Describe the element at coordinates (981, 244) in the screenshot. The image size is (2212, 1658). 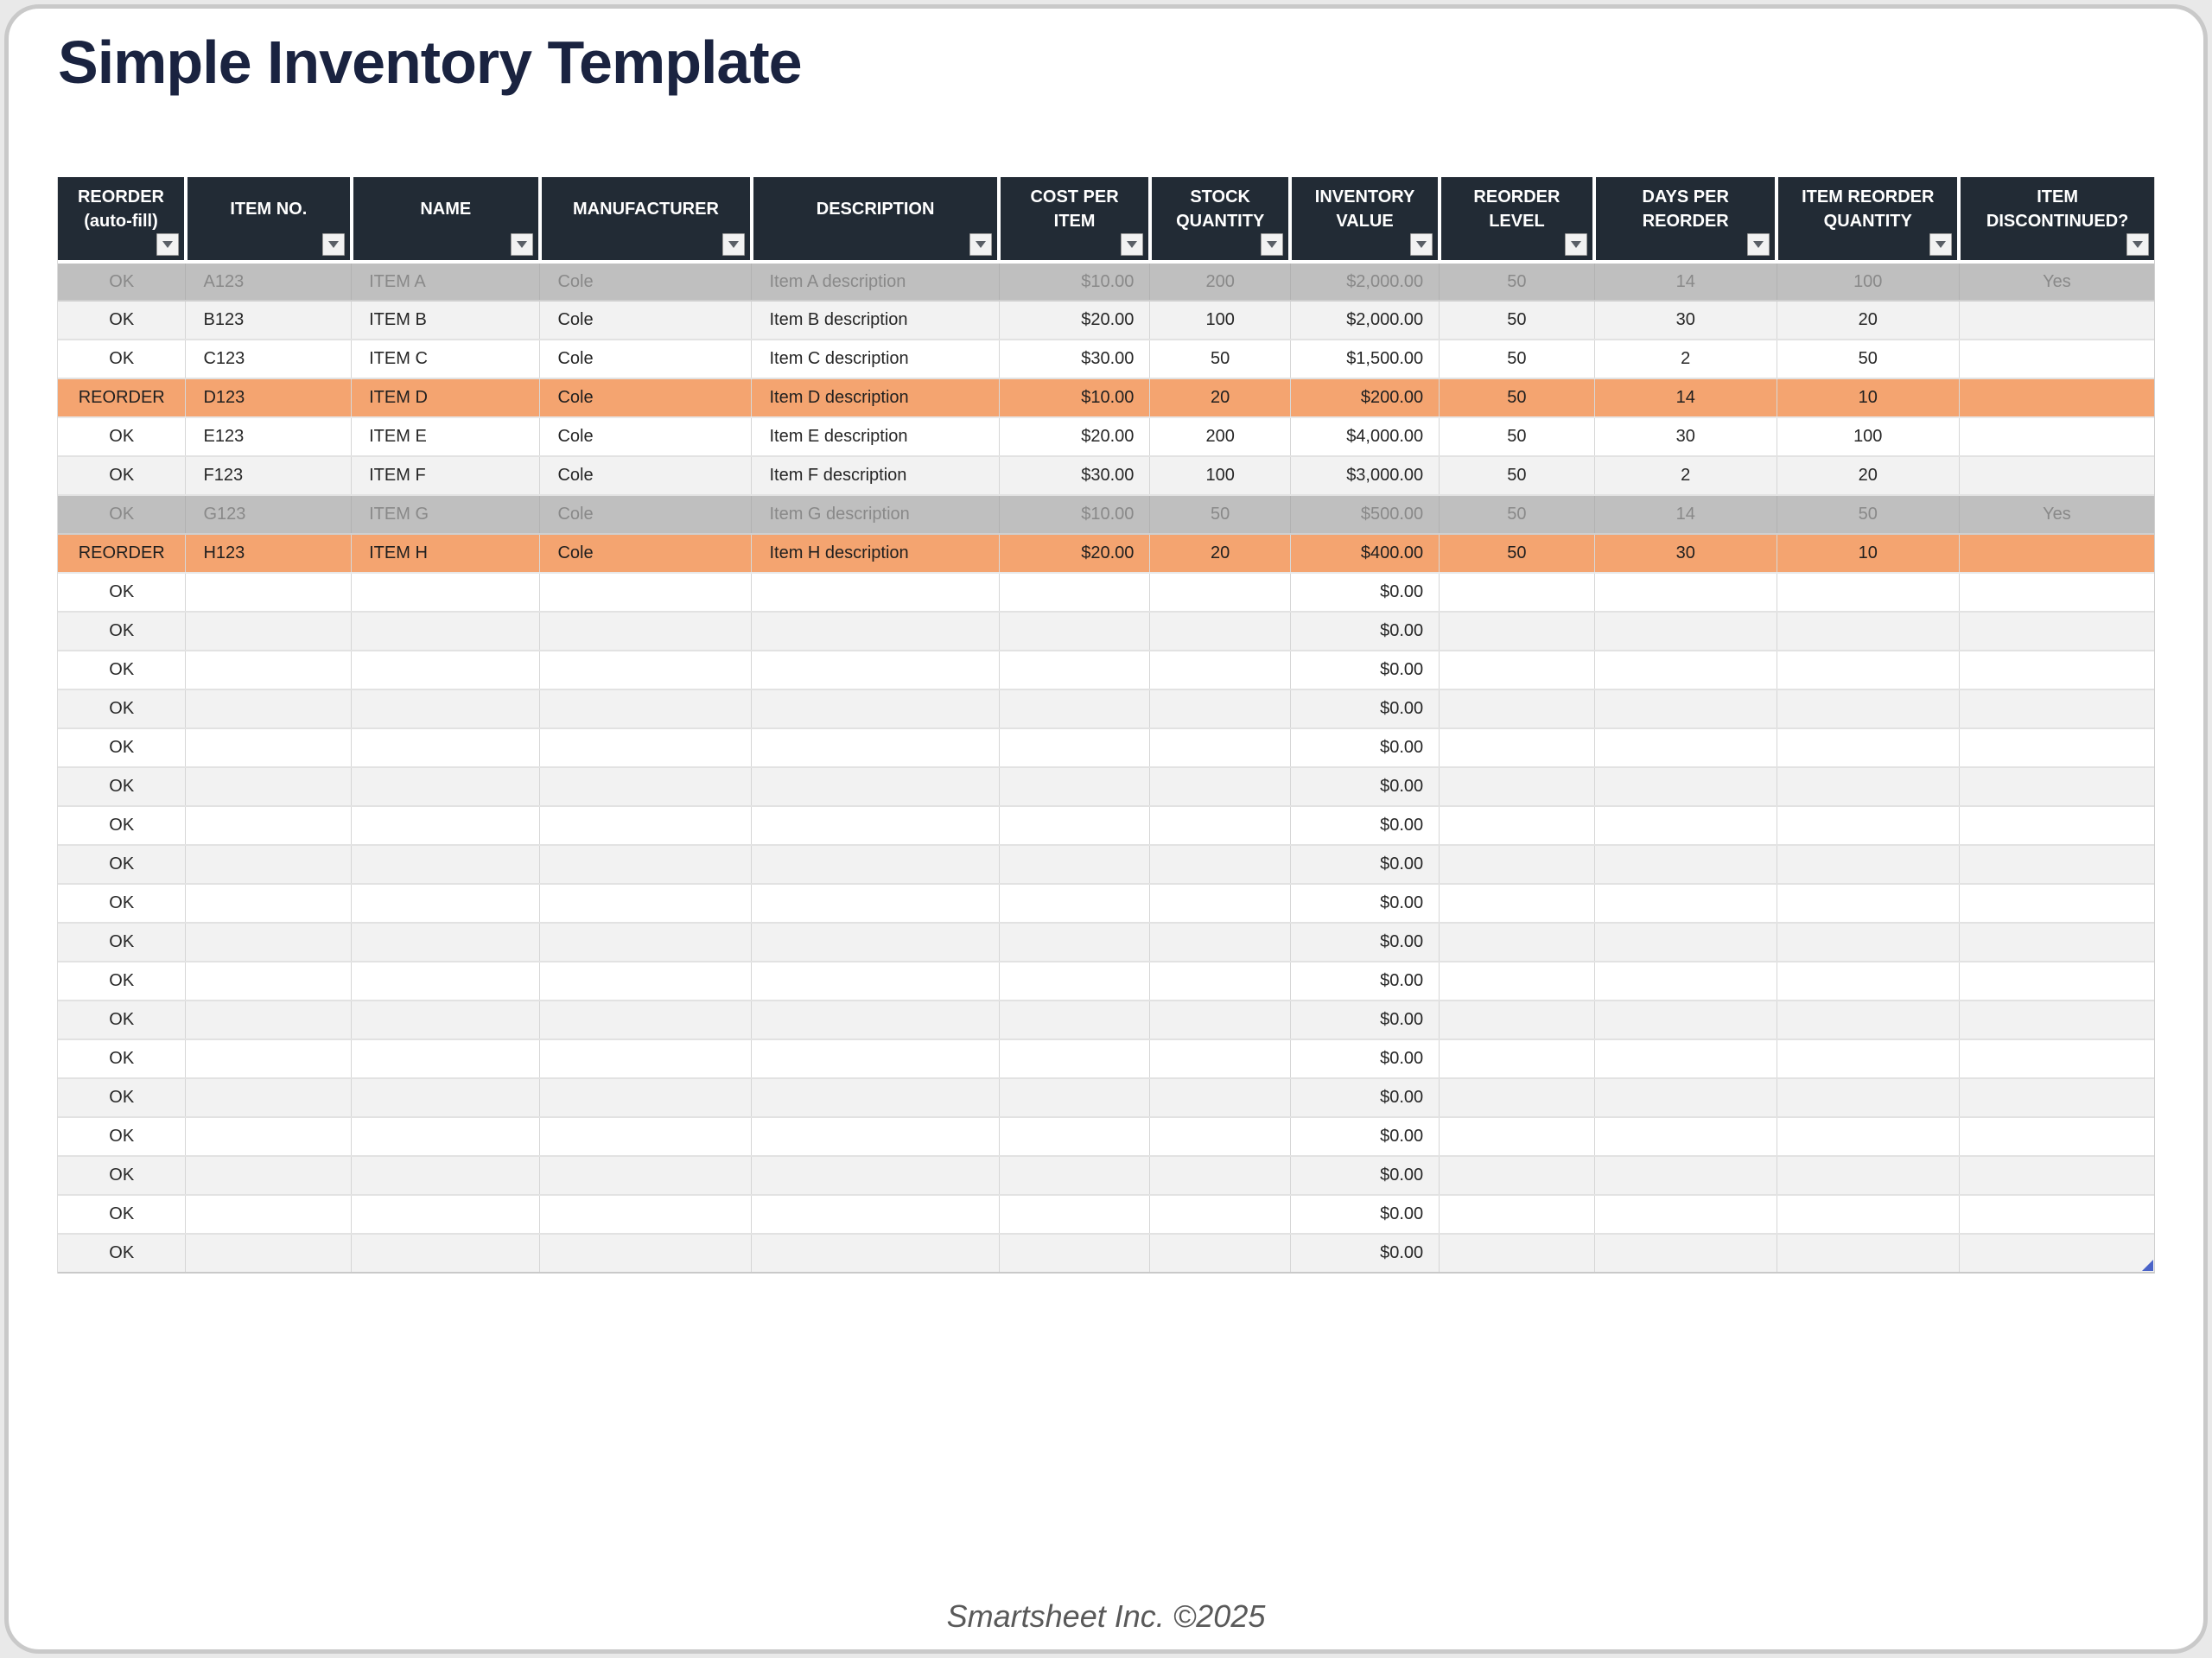
I see `filter-button-description` at that location.